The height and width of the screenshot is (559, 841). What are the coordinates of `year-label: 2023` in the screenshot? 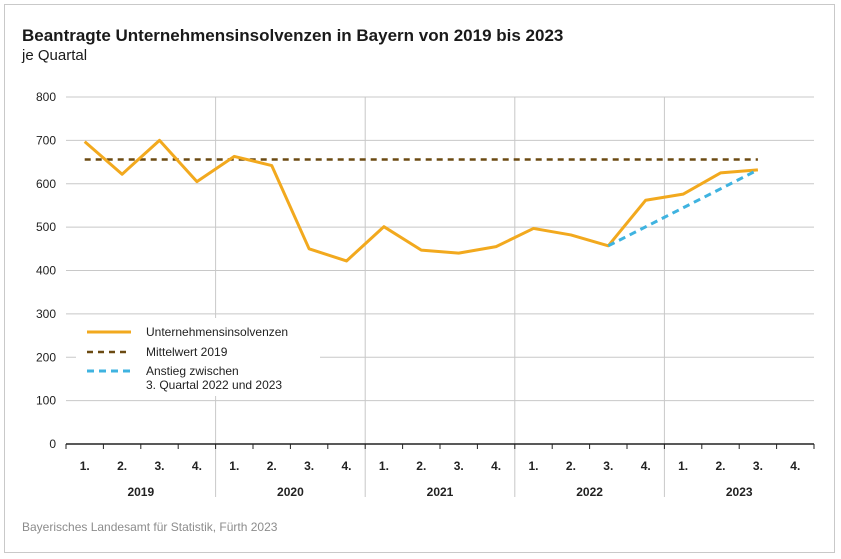 It's located at (739, 492).